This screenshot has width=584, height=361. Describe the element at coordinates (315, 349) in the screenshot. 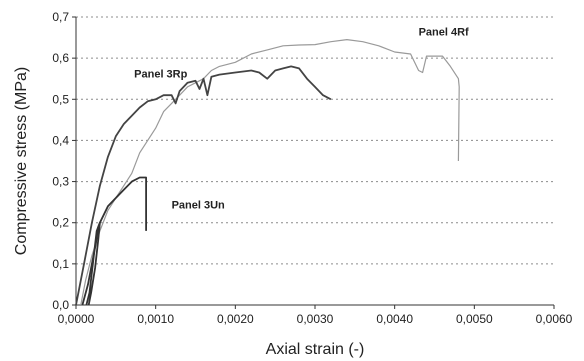

I see `x-axis-title: Axial strain (-)` at that location.